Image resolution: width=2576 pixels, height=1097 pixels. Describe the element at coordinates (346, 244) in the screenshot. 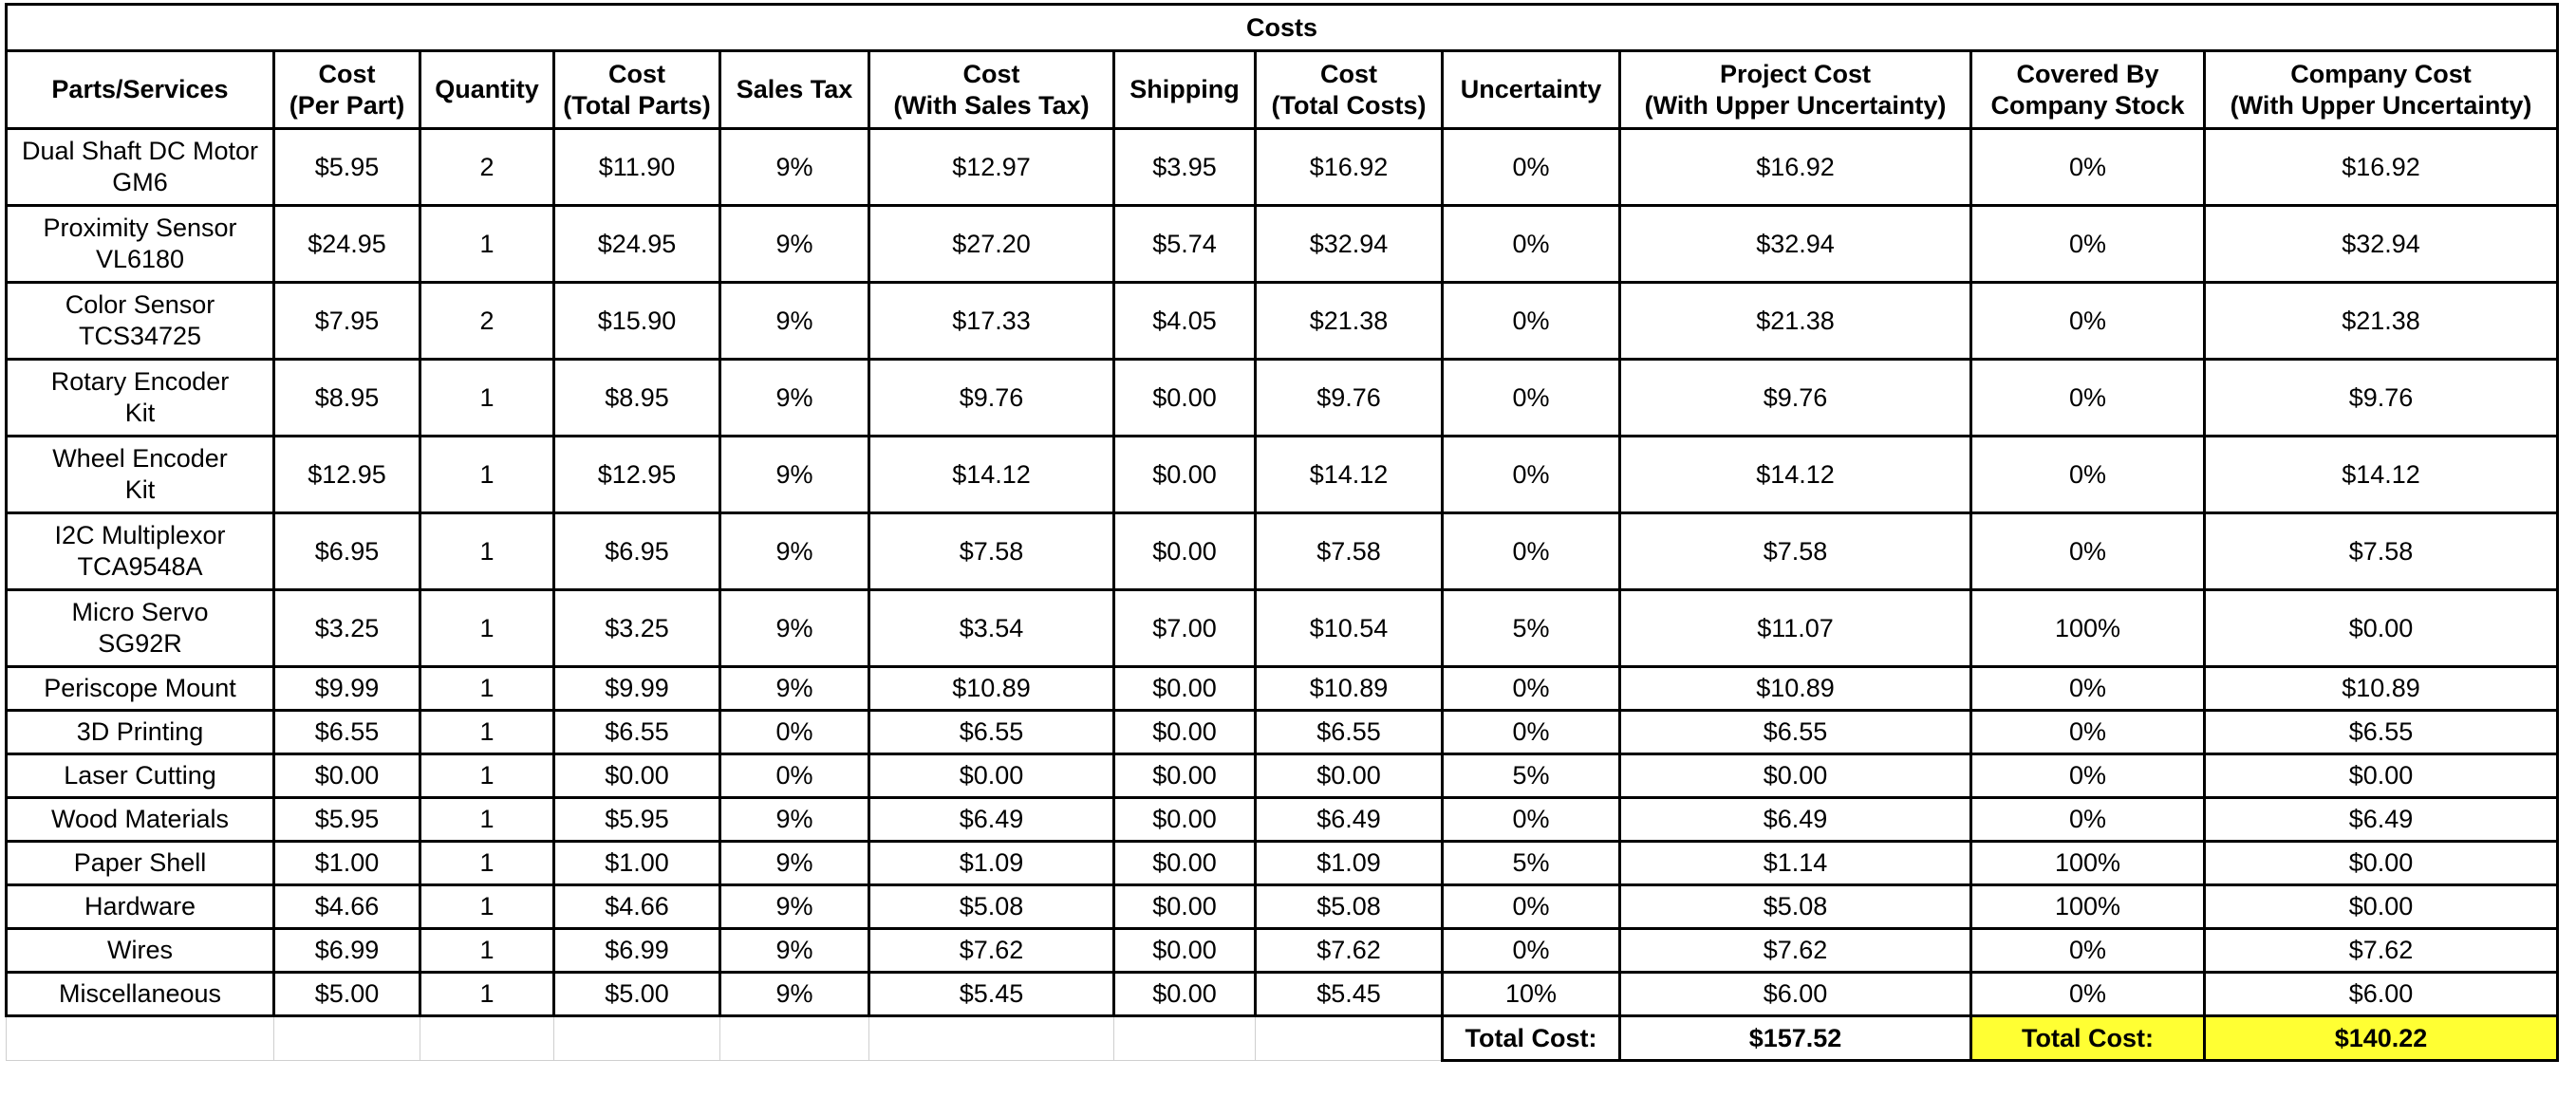

I see `cost-per-part-cell: $24.95` at that location.